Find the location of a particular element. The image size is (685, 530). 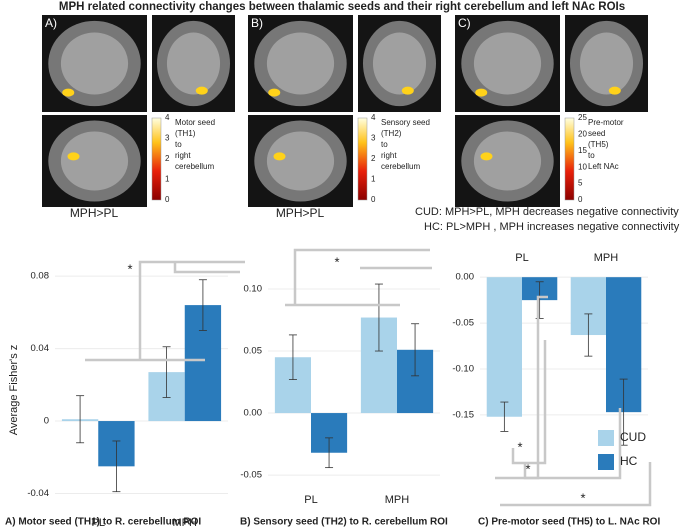

colorbar-tick: 15 is located at coordinates (582, 150).